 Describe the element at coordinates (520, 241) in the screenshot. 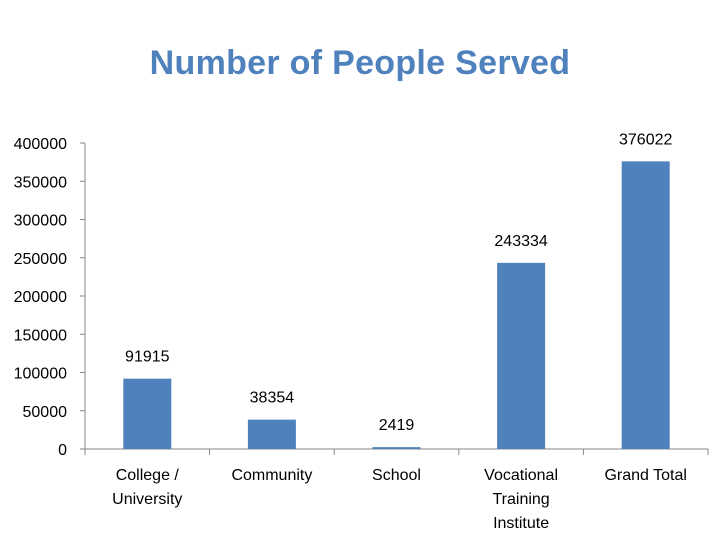

I see `data-label: 243334` at that location.